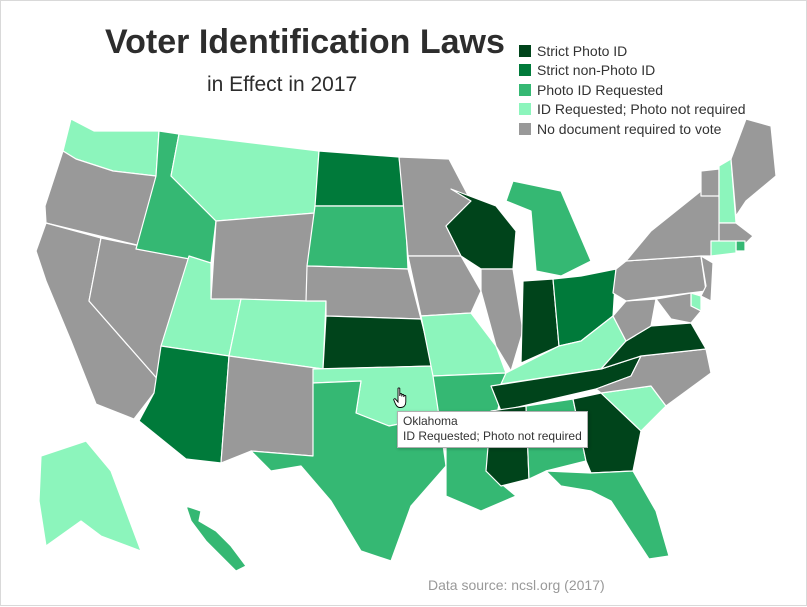  Describe the element at coordinates (430, 421) in the screenshot. I see `tooltip-state-name: Oklahoma` at that location.